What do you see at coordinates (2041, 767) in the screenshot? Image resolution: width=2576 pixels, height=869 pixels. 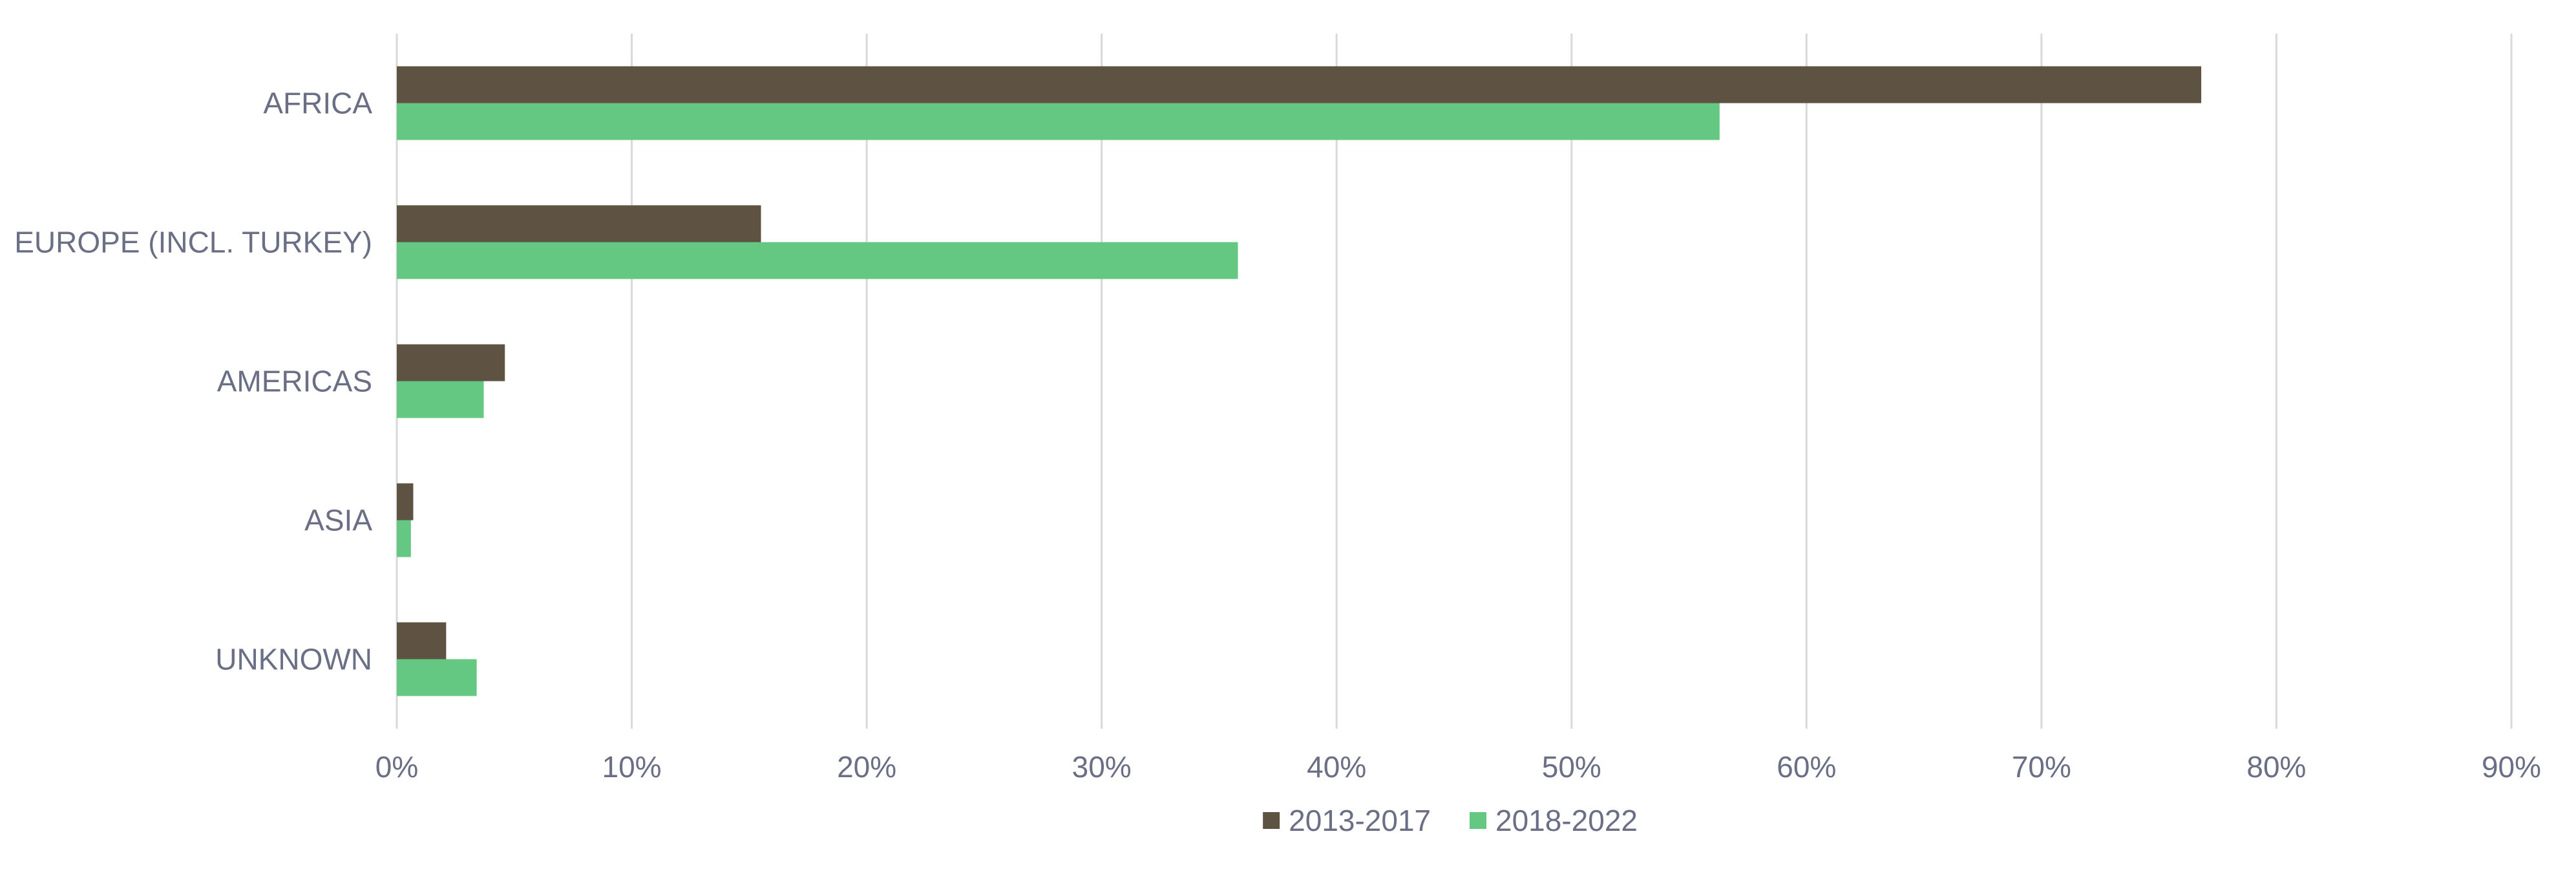 I see `x-tick-label: 70%` at bounding box center [2041, 767].